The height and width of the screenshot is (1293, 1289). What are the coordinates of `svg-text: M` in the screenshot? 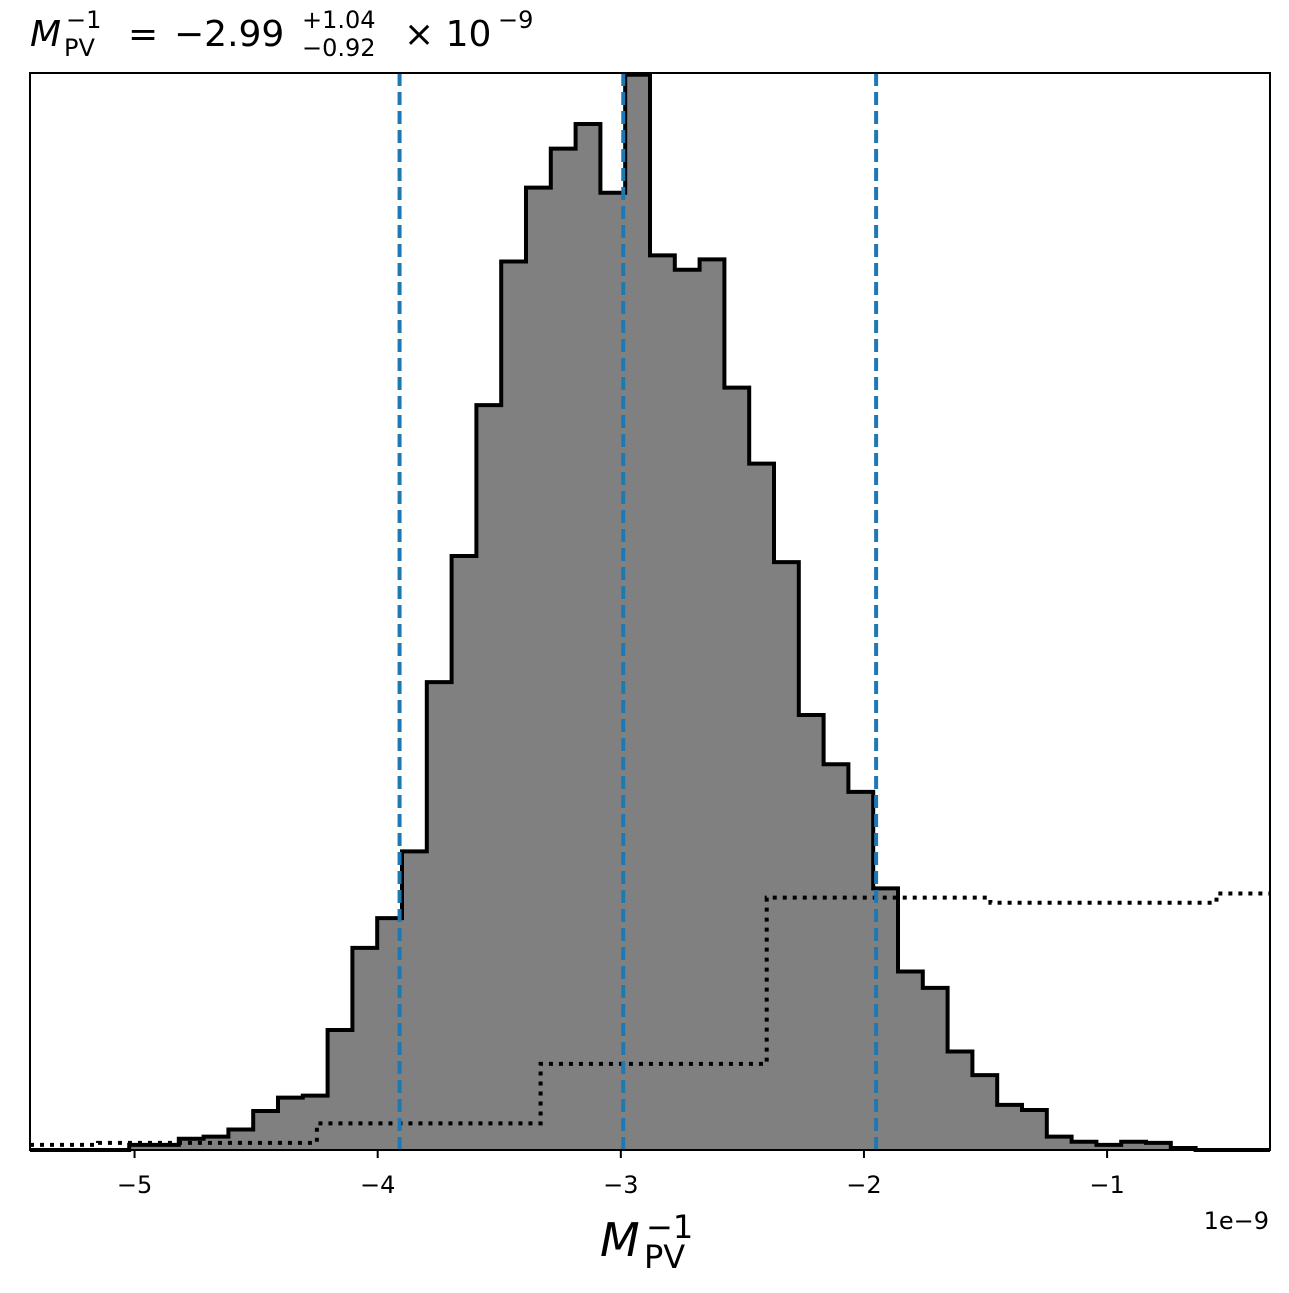 It's located at (45, 34).